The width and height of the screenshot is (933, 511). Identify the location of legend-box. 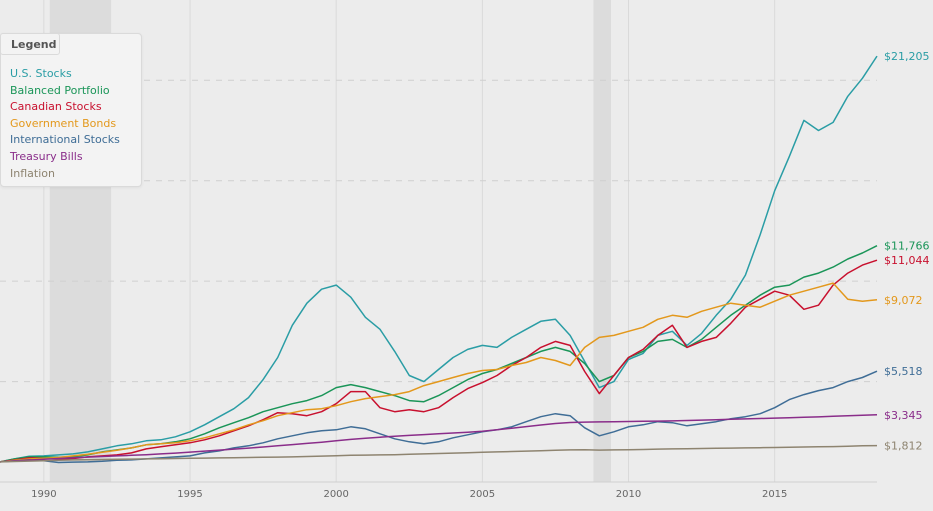
(71, 110).